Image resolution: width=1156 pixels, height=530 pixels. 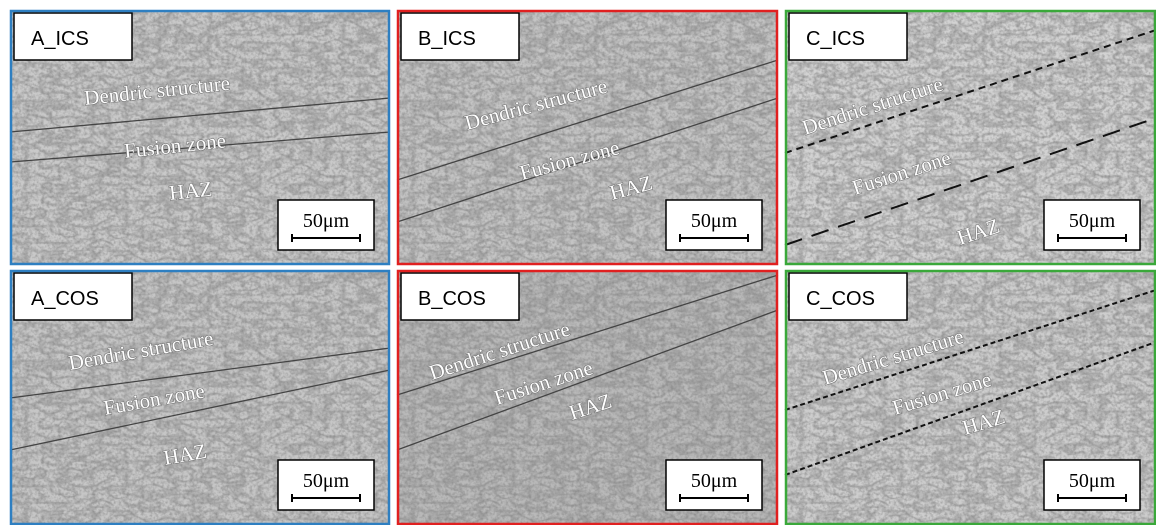 What do you see at coordinates (452, 299) in the screenshot?
I see `panel-label: B_COS` at bounding box center [452, 299].